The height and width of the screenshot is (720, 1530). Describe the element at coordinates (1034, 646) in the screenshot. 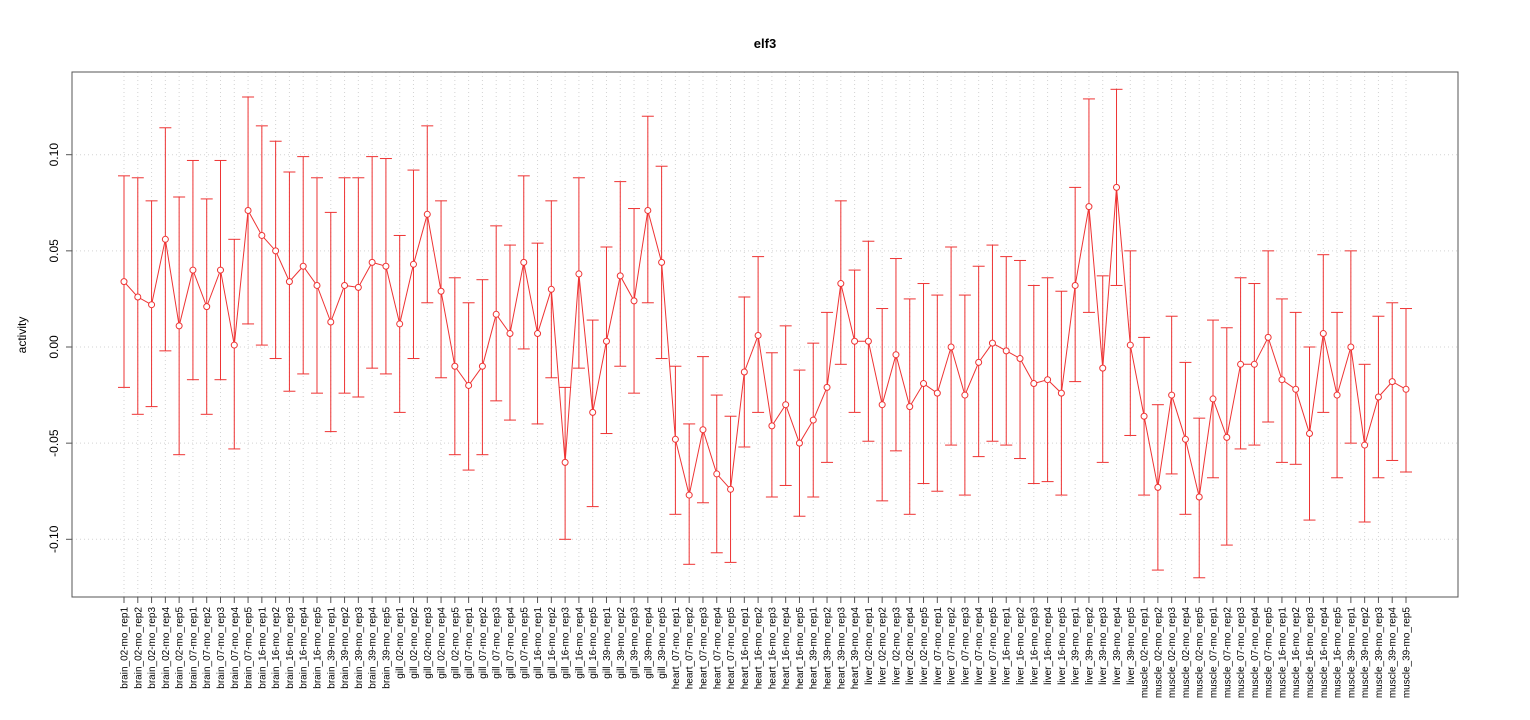

I see `x-tick-label: liver_16-mo_rep3` at that location.